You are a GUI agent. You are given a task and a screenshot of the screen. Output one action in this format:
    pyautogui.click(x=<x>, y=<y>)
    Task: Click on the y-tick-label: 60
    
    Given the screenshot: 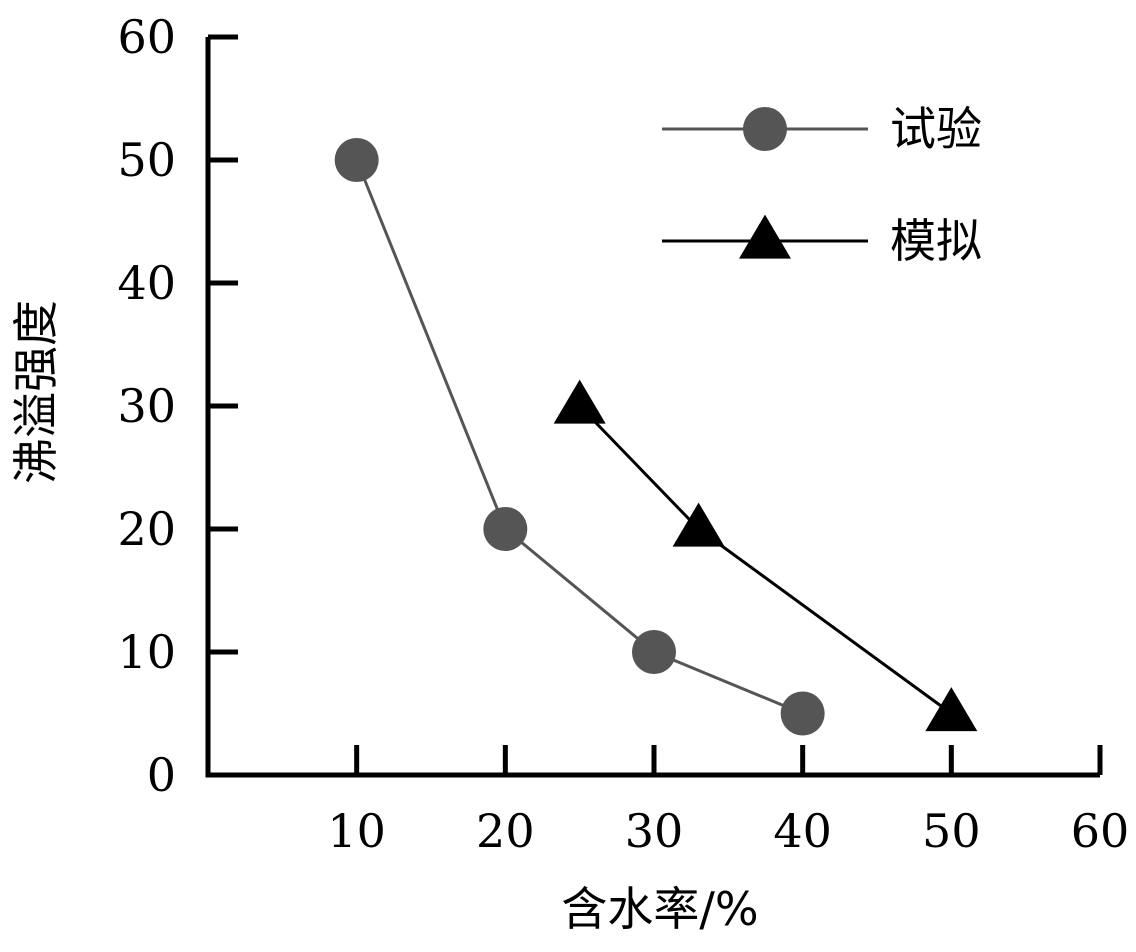 What is the action you would take?
    pyautogui.click(x=146, y=37)
    